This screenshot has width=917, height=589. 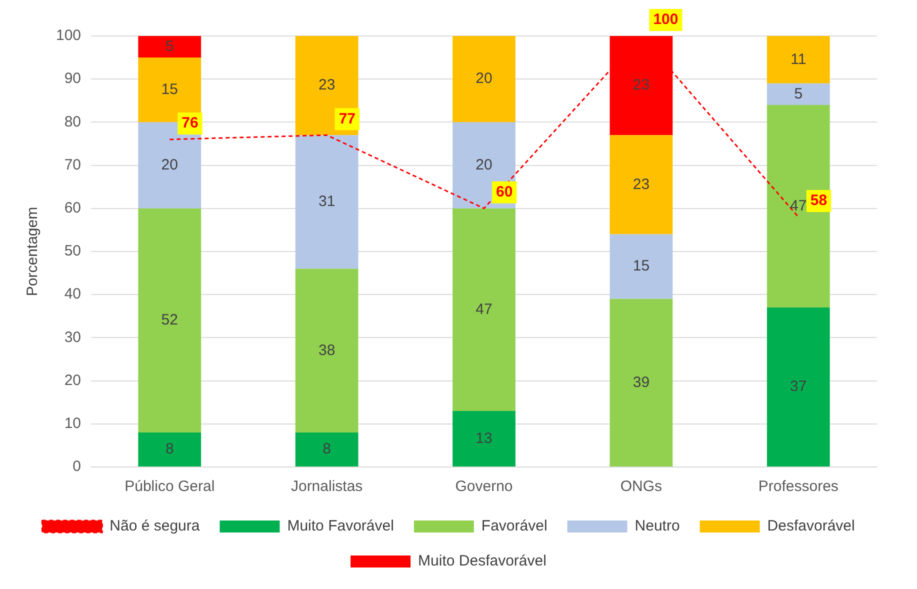 I want to click on legend-label: Favorável, so click(x=514, y=526).